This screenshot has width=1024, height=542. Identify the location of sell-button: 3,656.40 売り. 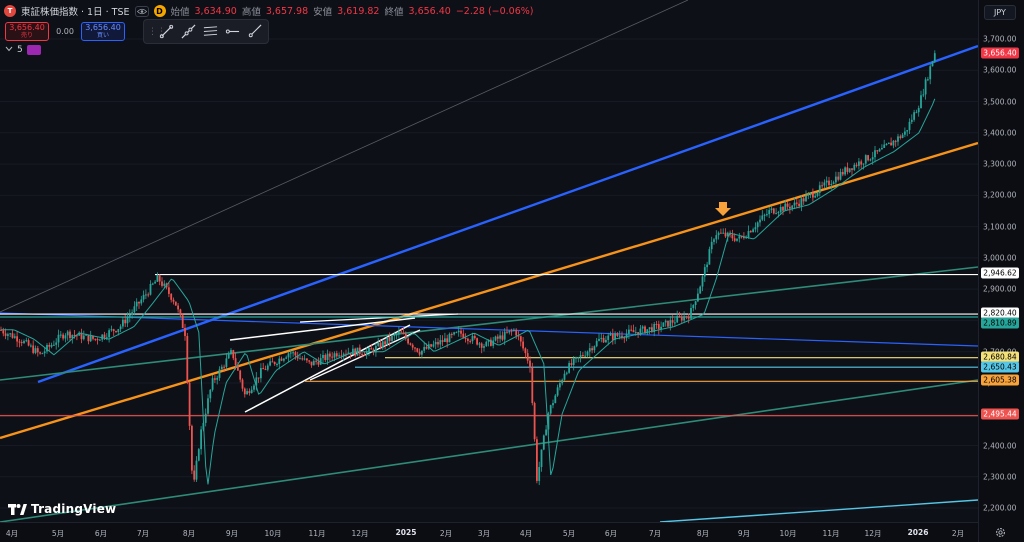
(27, 31).